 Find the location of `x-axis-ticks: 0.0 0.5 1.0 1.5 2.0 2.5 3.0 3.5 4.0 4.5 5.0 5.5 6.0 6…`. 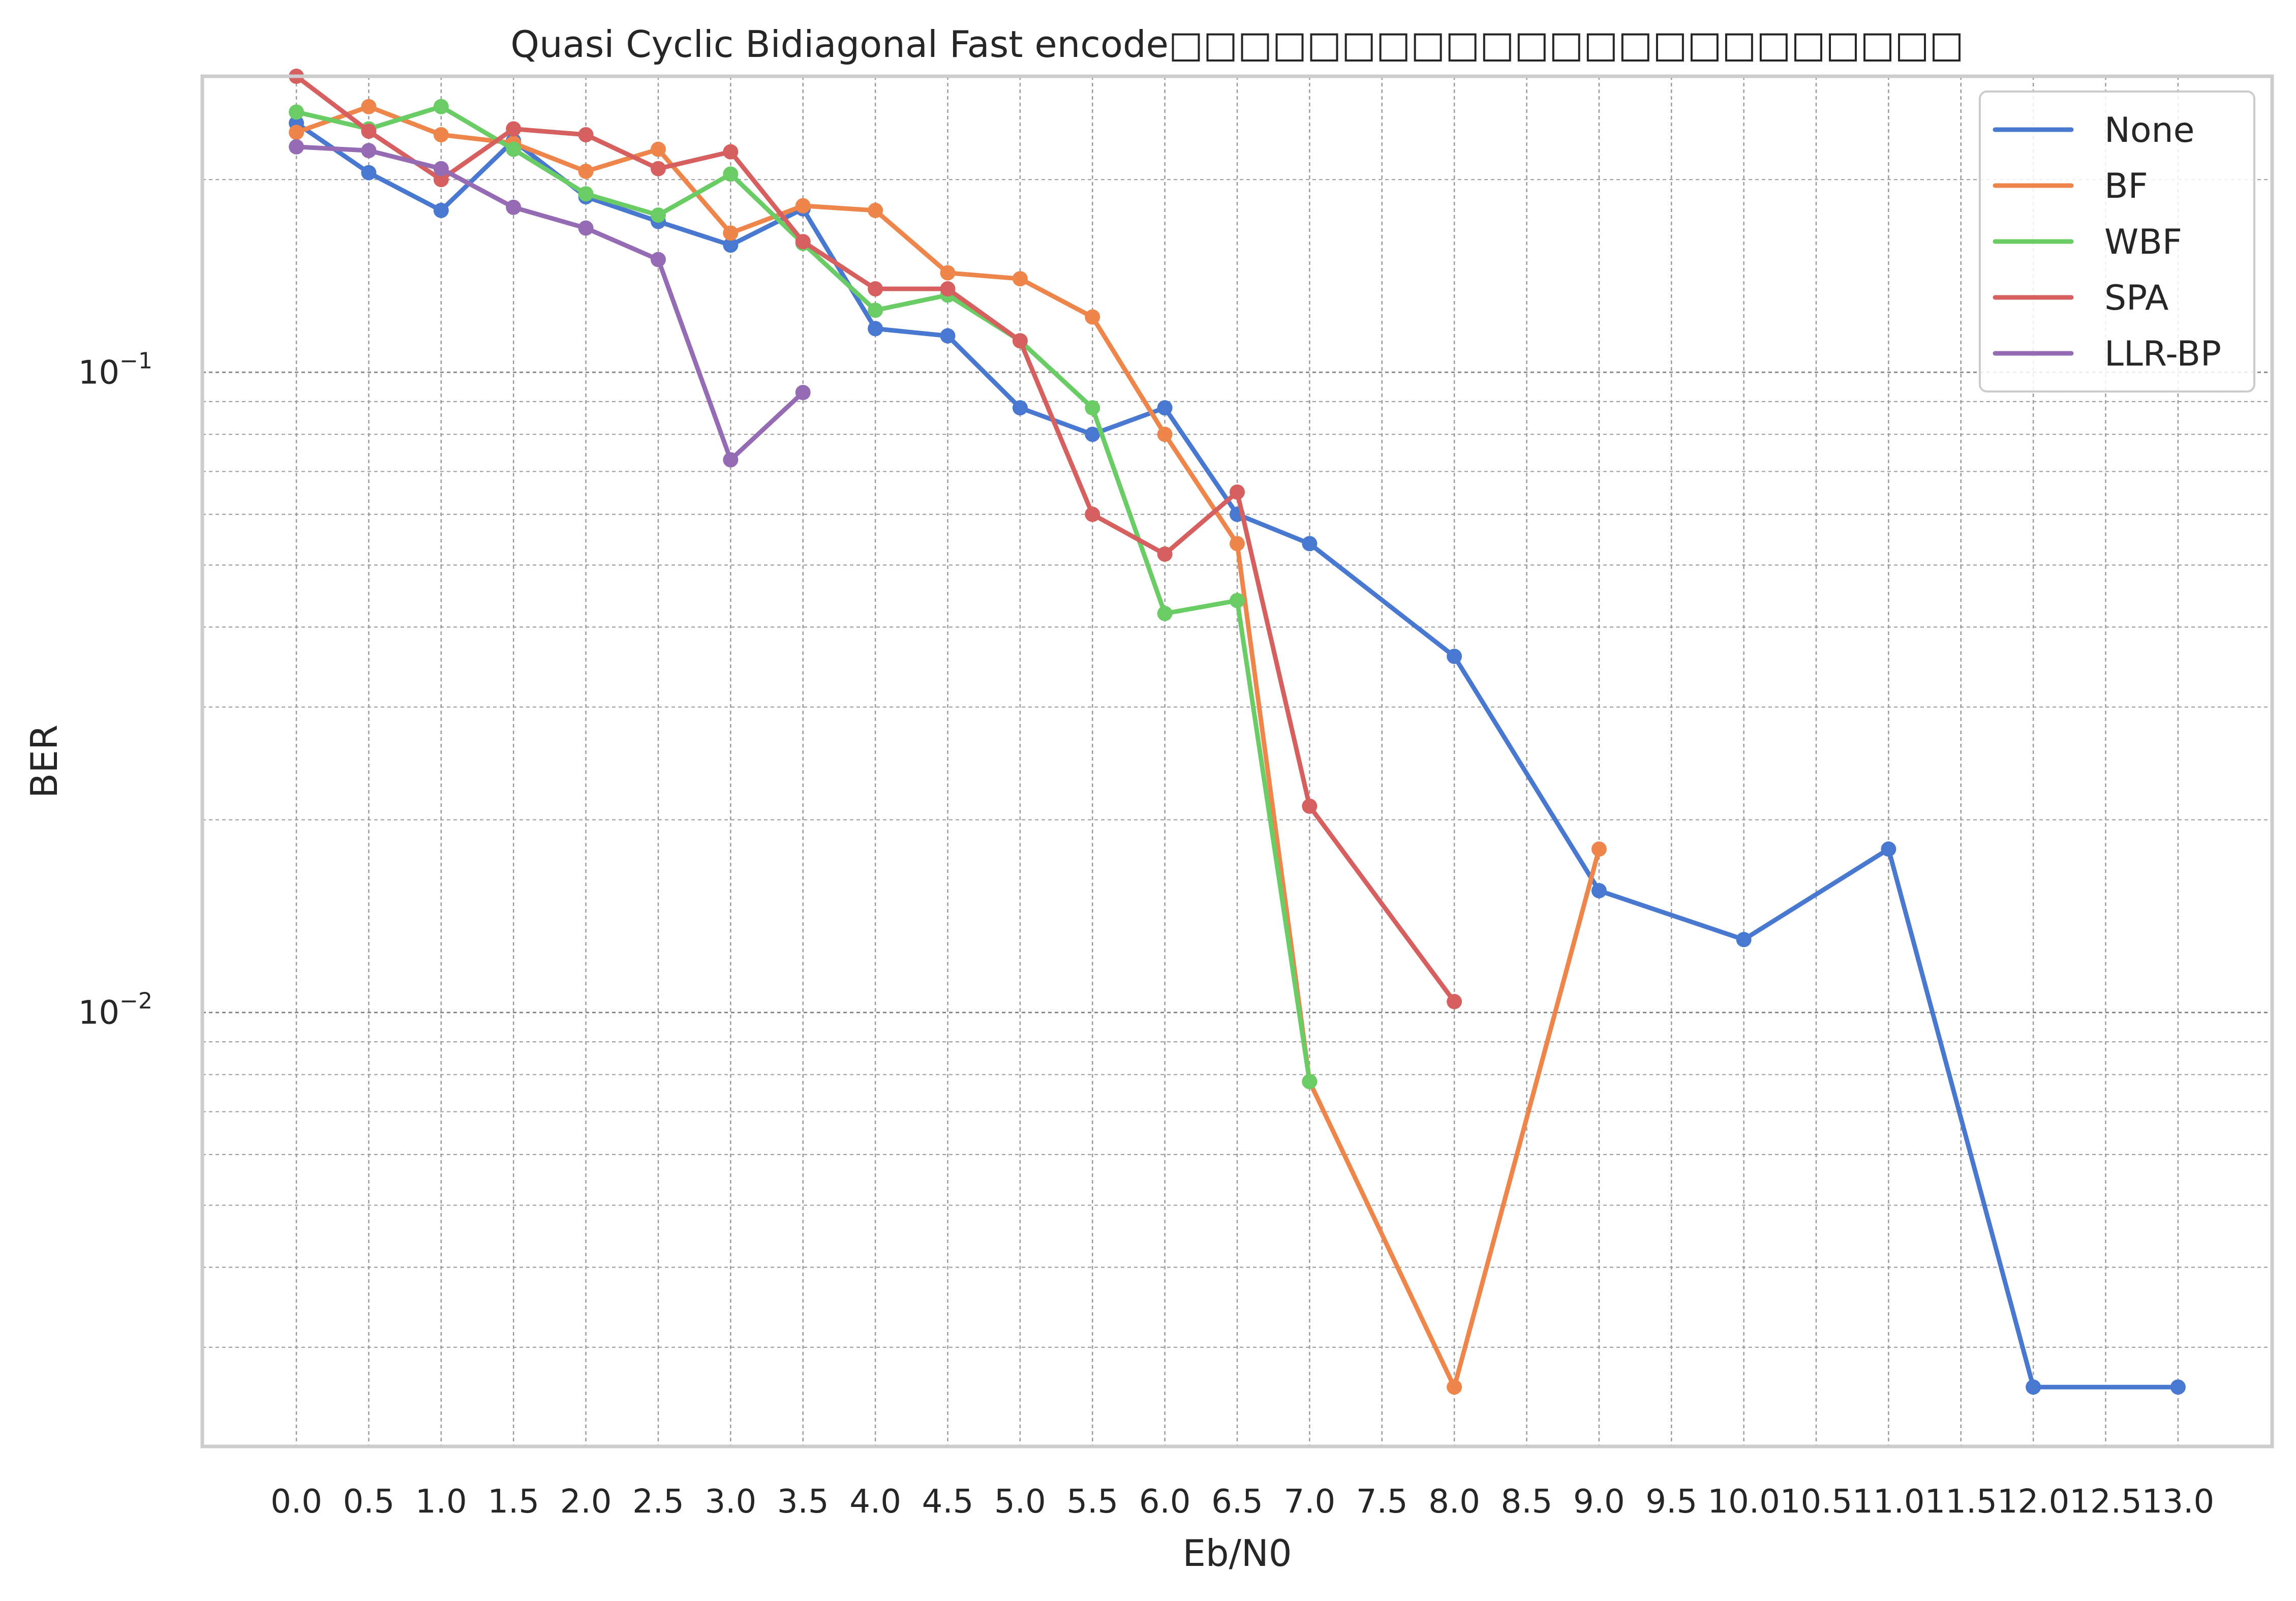

x-axis-ticks: 0.0 0.5 1.0 1.5 2.0 2.5 3.0 3.5 4.0 4.5 5.0 5.5 6.0 6… is located at coordinates (1242, 1502).